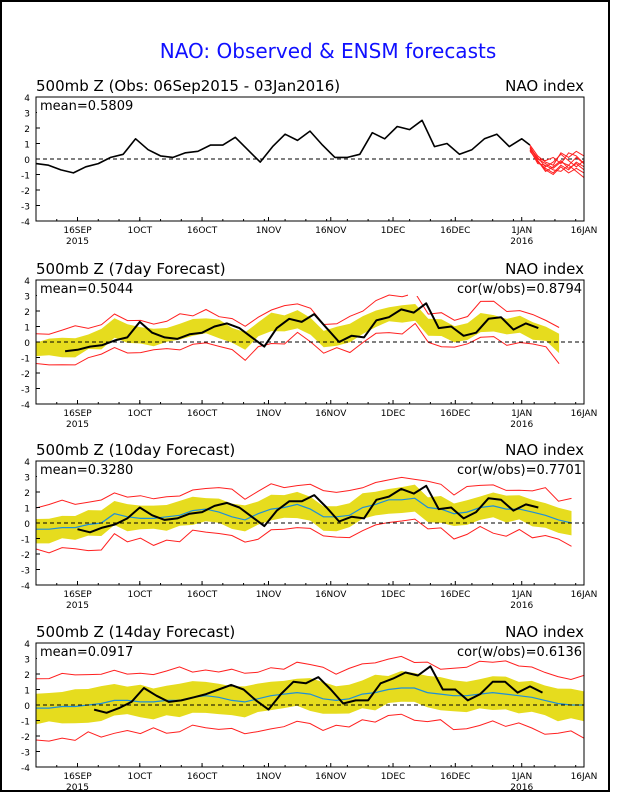  Describe the element at coordinates (519, 652) in the screenshot. I see `correlation-stat: cor(w/obs)=0.6136` at that location.